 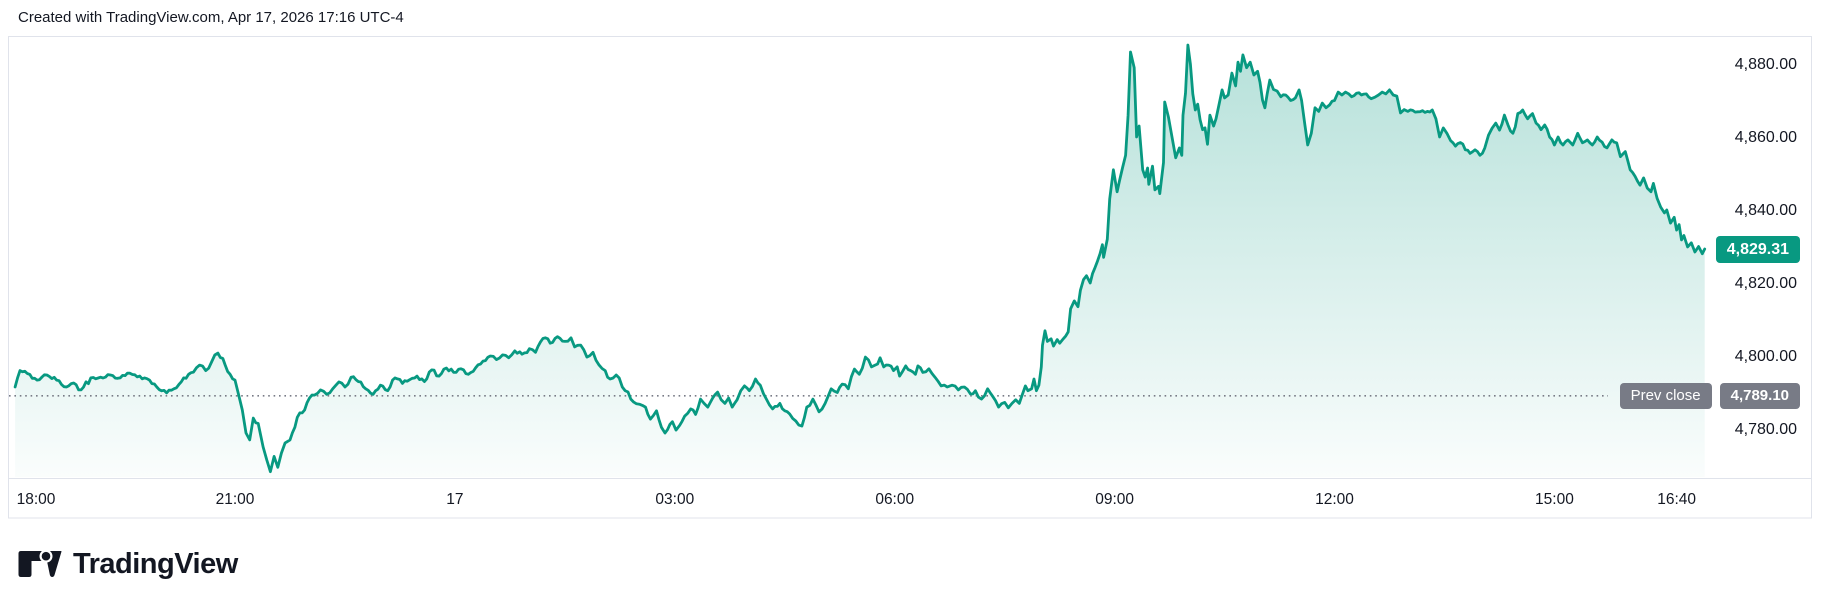 What do you see at coordinates (1765, 429) in the screenshot?
I see `price-tick-label: 4,780.00` at bounding box center [1765, 429].